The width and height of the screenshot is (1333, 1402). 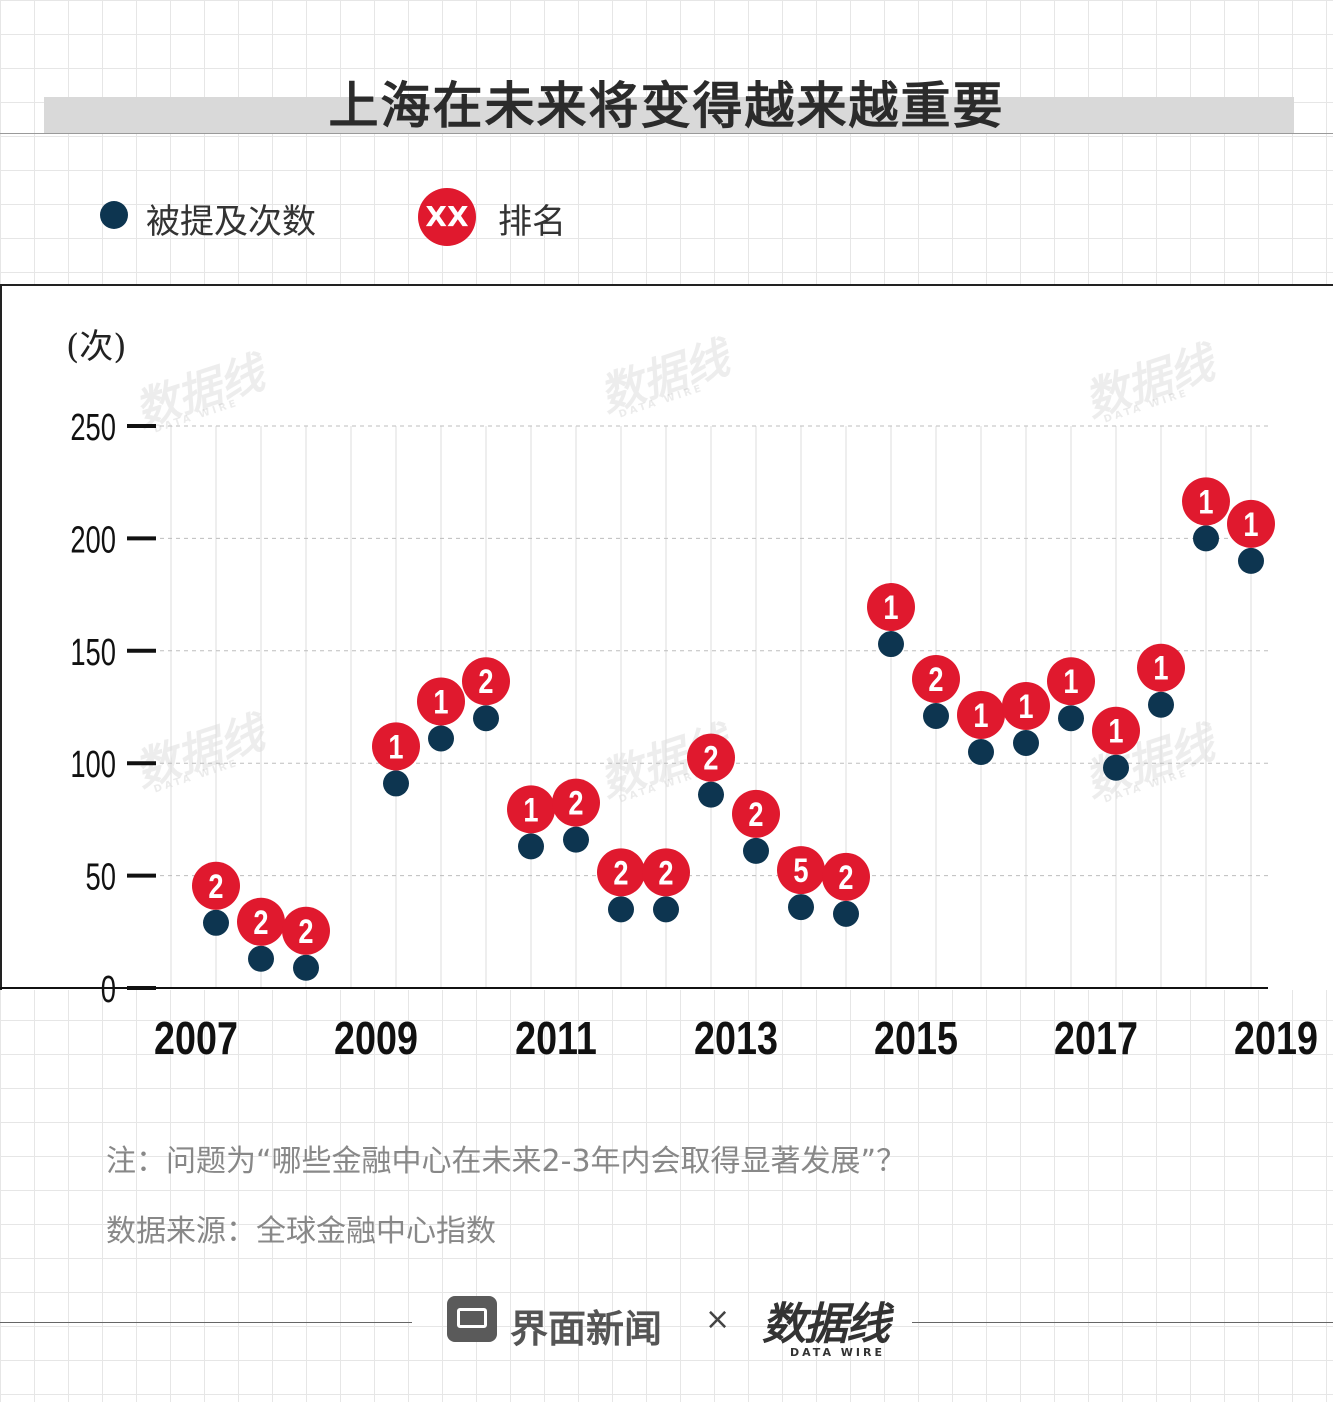 What do you see at coordinates (826, 1324) in the screenshot?
I see `footer-brand-datawire: 数据线` at bounding box center [826, 1324].